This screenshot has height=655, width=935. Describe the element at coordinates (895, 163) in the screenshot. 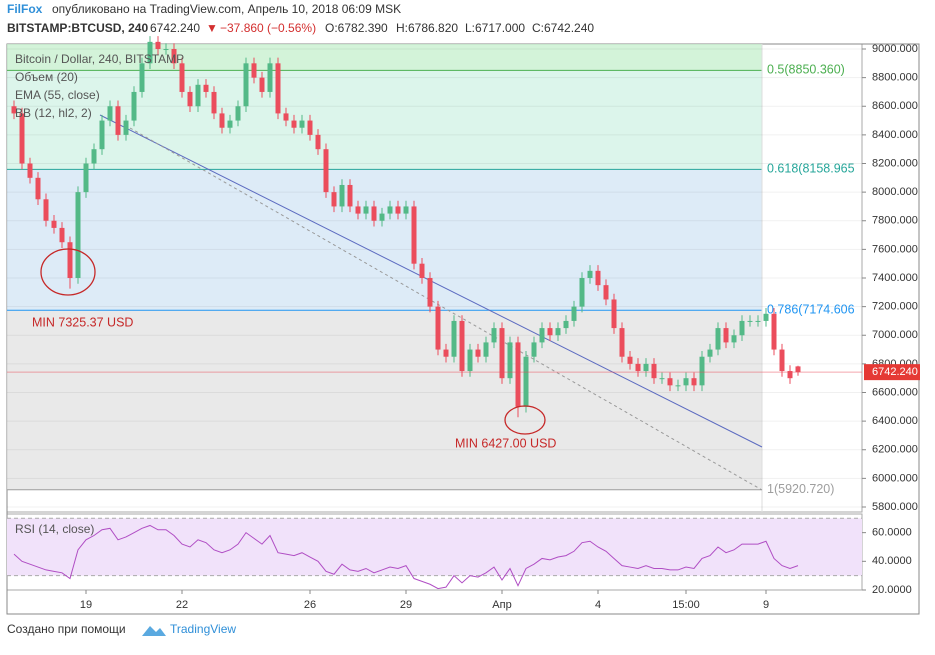

I see `y-tick-label: 8200.000` at that location.